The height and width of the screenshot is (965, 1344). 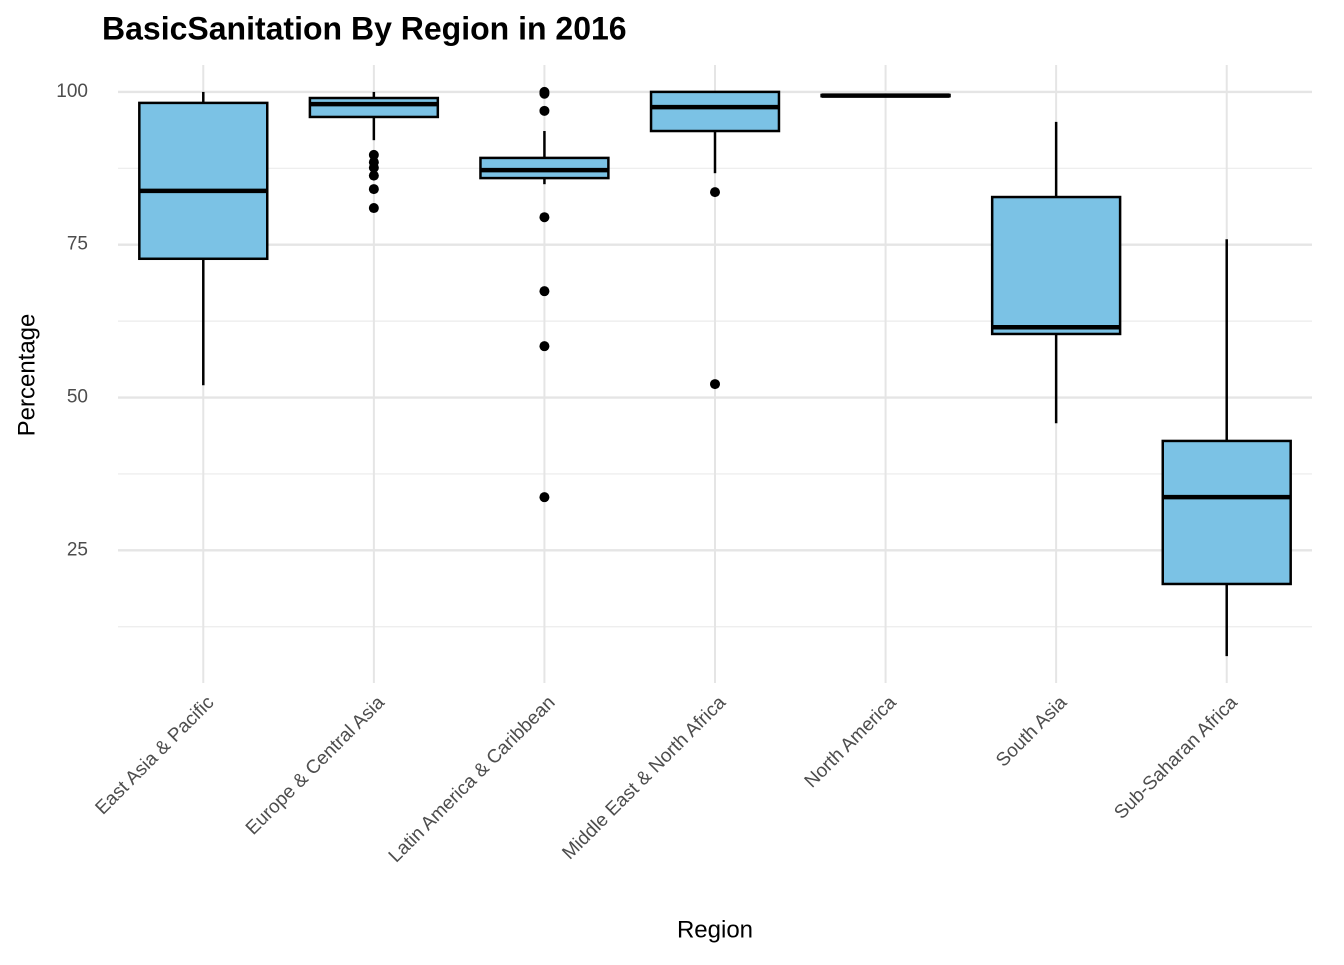 I want to click on x-axis-label: Region, so click(x=715, y=929).